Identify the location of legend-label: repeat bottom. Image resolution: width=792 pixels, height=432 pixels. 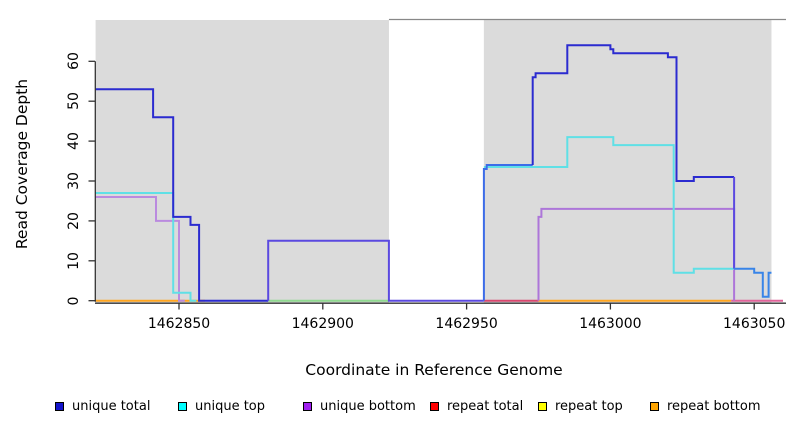
(714, 406).